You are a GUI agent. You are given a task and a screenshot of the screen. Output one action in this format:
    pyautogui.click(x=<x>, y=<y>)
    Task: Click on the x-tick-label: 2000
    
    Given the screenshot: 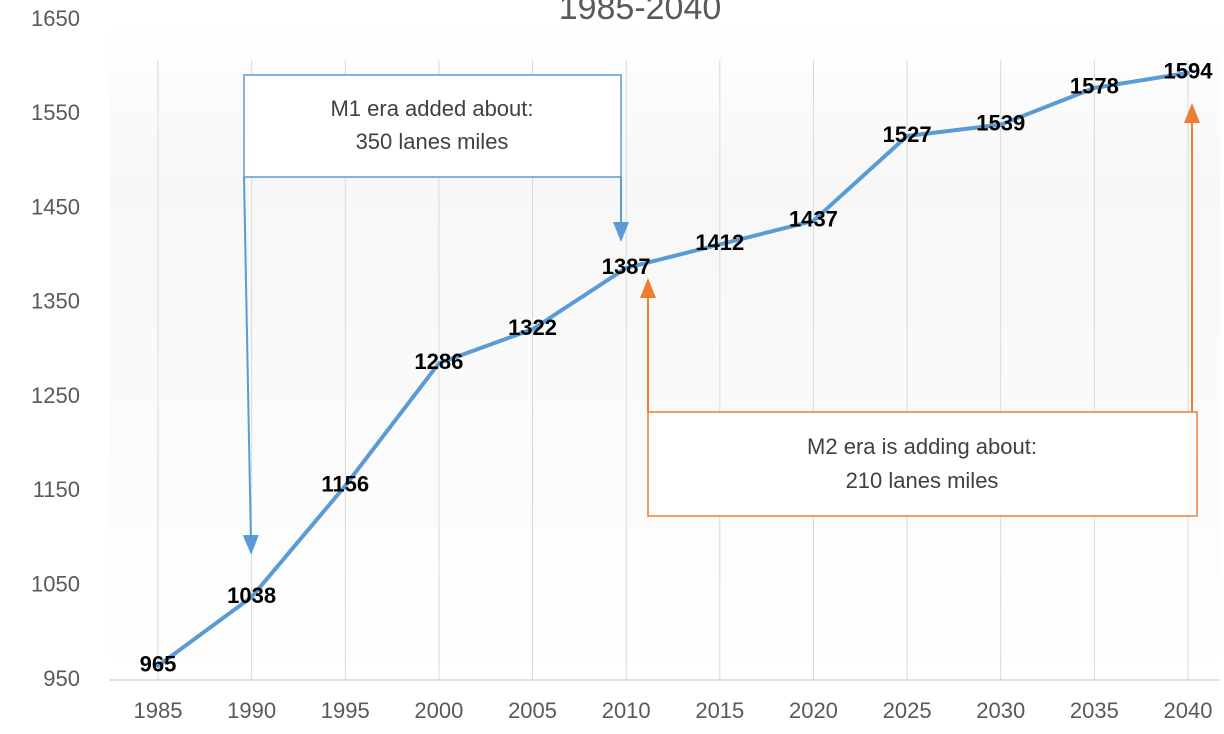 What is the action you would take?
    pyautogui.click(x=438, y=710)
    